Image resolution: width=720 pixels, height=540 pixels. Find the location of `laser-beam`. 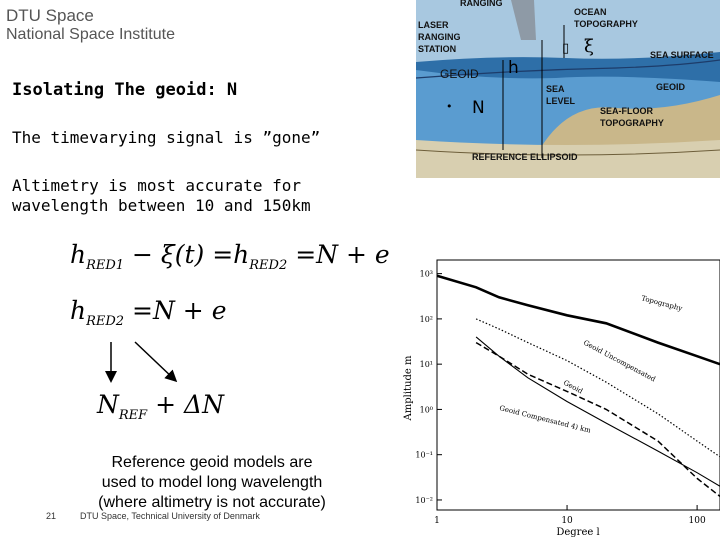

laser-beam is located at coordinates (523, 20).